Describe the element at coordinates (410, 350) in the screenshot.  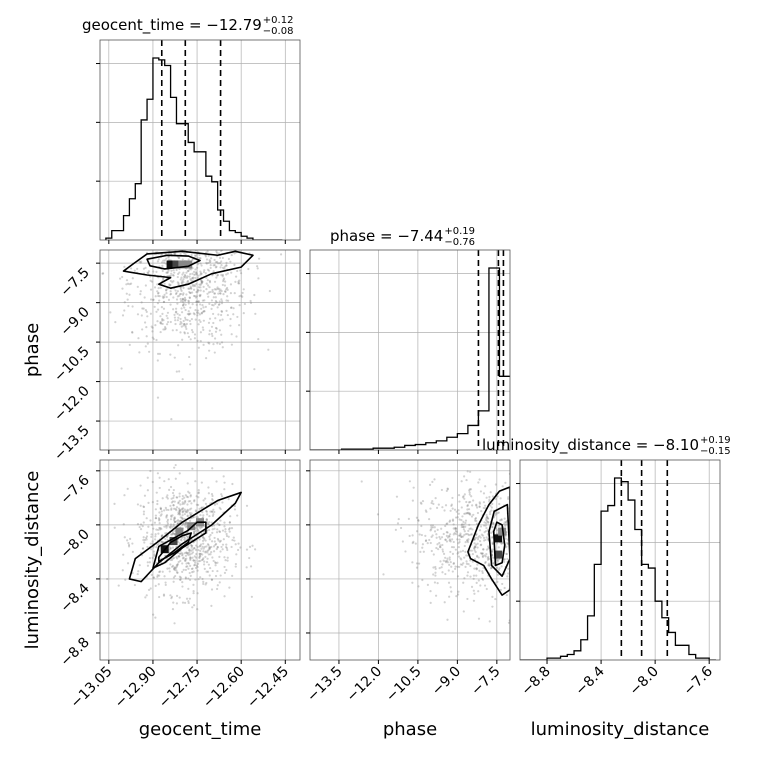
I see `panel-frame-phase-phase` at that location.